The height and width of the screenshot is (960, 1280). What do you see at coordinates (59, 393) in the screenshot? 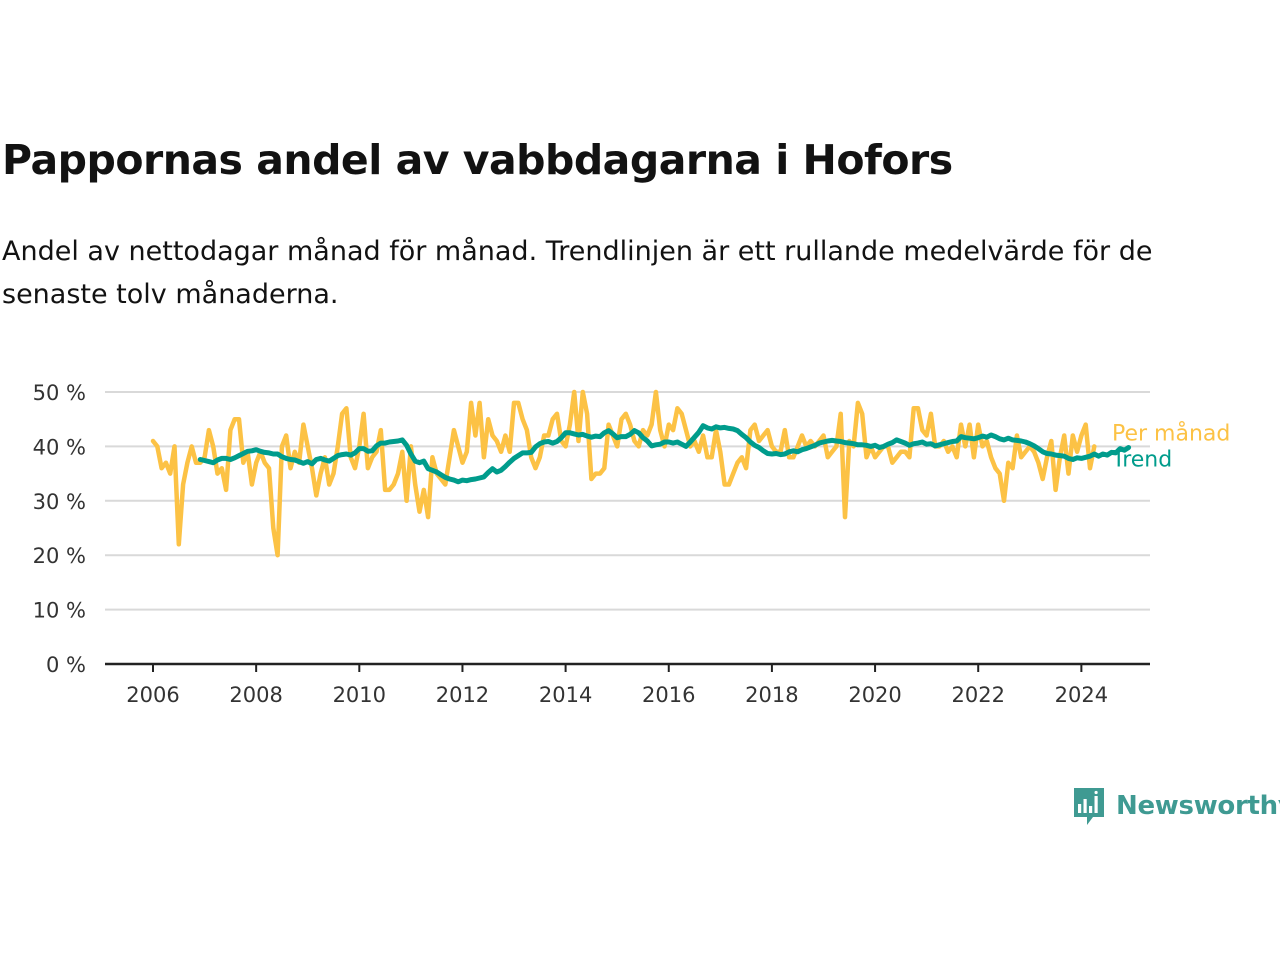
I see `y-tick-label: 50 %` at bounding box center [59, 393].